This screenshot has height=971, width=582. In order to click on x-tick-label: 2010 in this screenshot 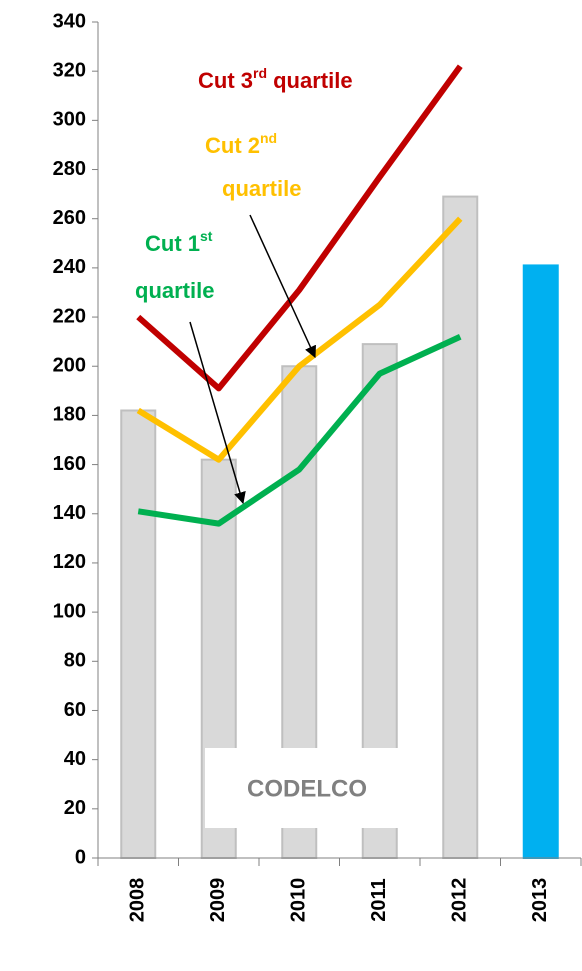, I will do `click(299, 900)`.